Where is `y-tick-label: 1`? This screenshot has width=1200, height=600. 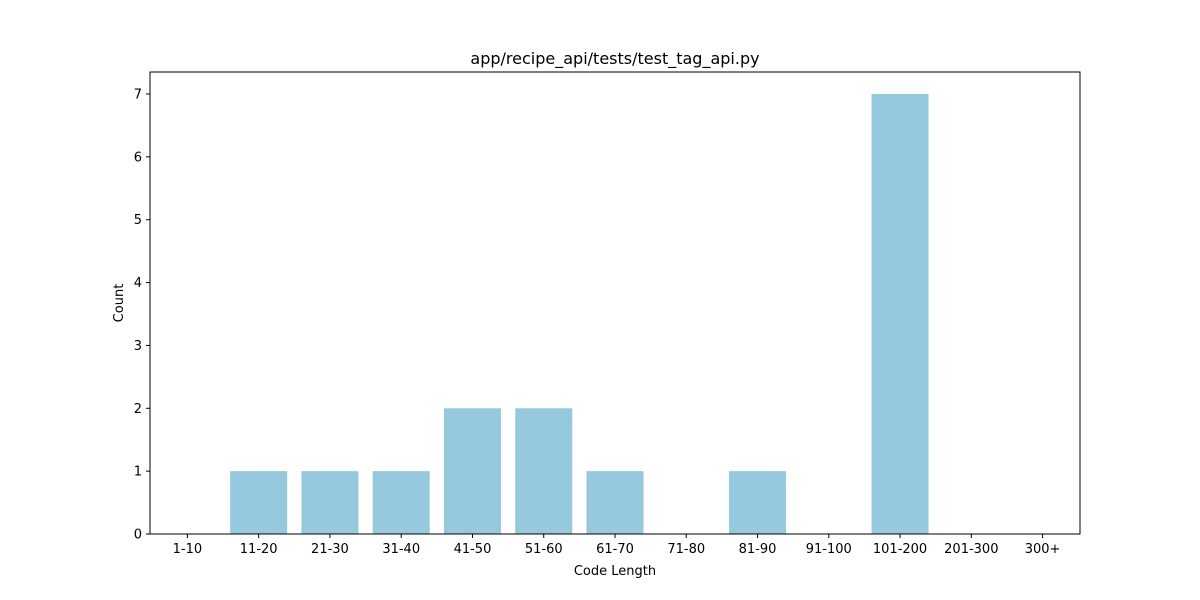
y-tick-label: 1 is located at coordinates (138, 472).